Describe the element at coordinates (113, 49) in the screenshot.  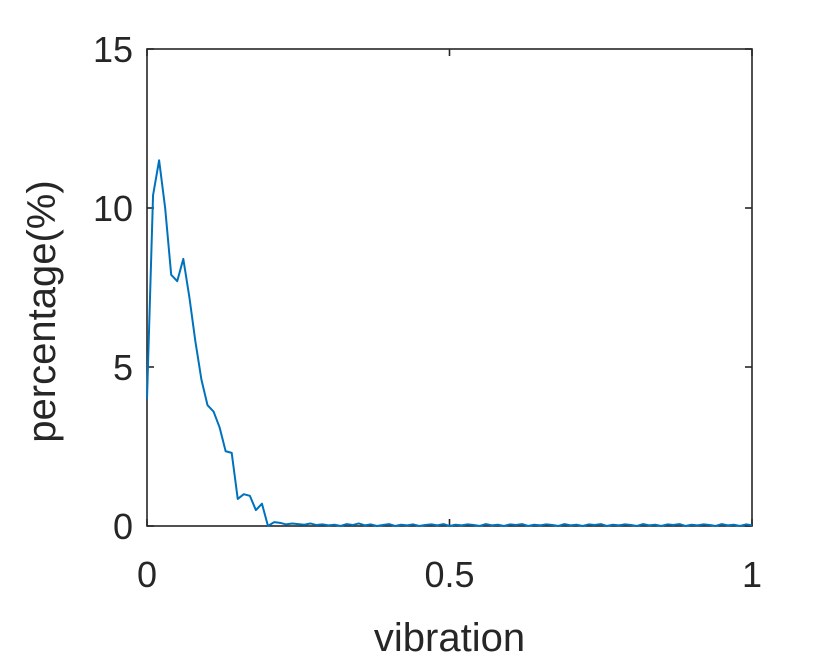
I see `y-tick-label: 15` at that location.